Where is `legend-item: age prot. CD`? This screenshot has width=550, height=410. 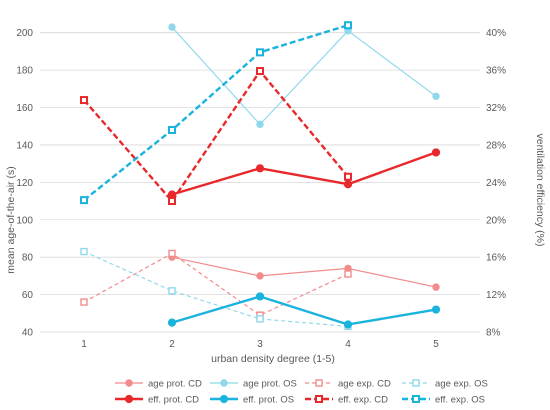
legend-item: age prot. CD is located at coordinates (158, 383).